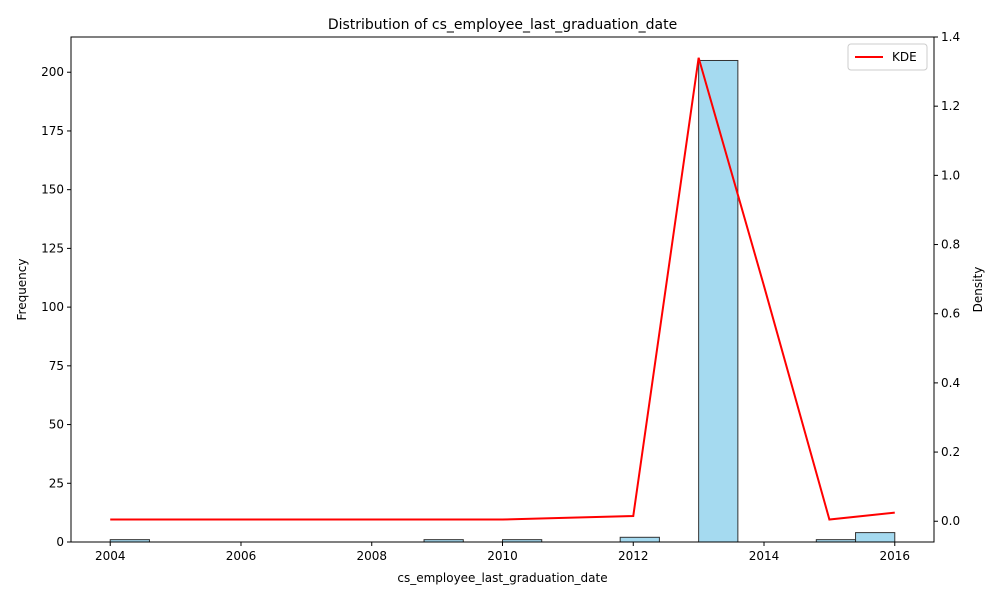 The height and width of the screenshot is (600, 1000). Describe the element at coordinates (950, 37) in the screenshot. I see `y2-tick-label: 1.4` at that location.